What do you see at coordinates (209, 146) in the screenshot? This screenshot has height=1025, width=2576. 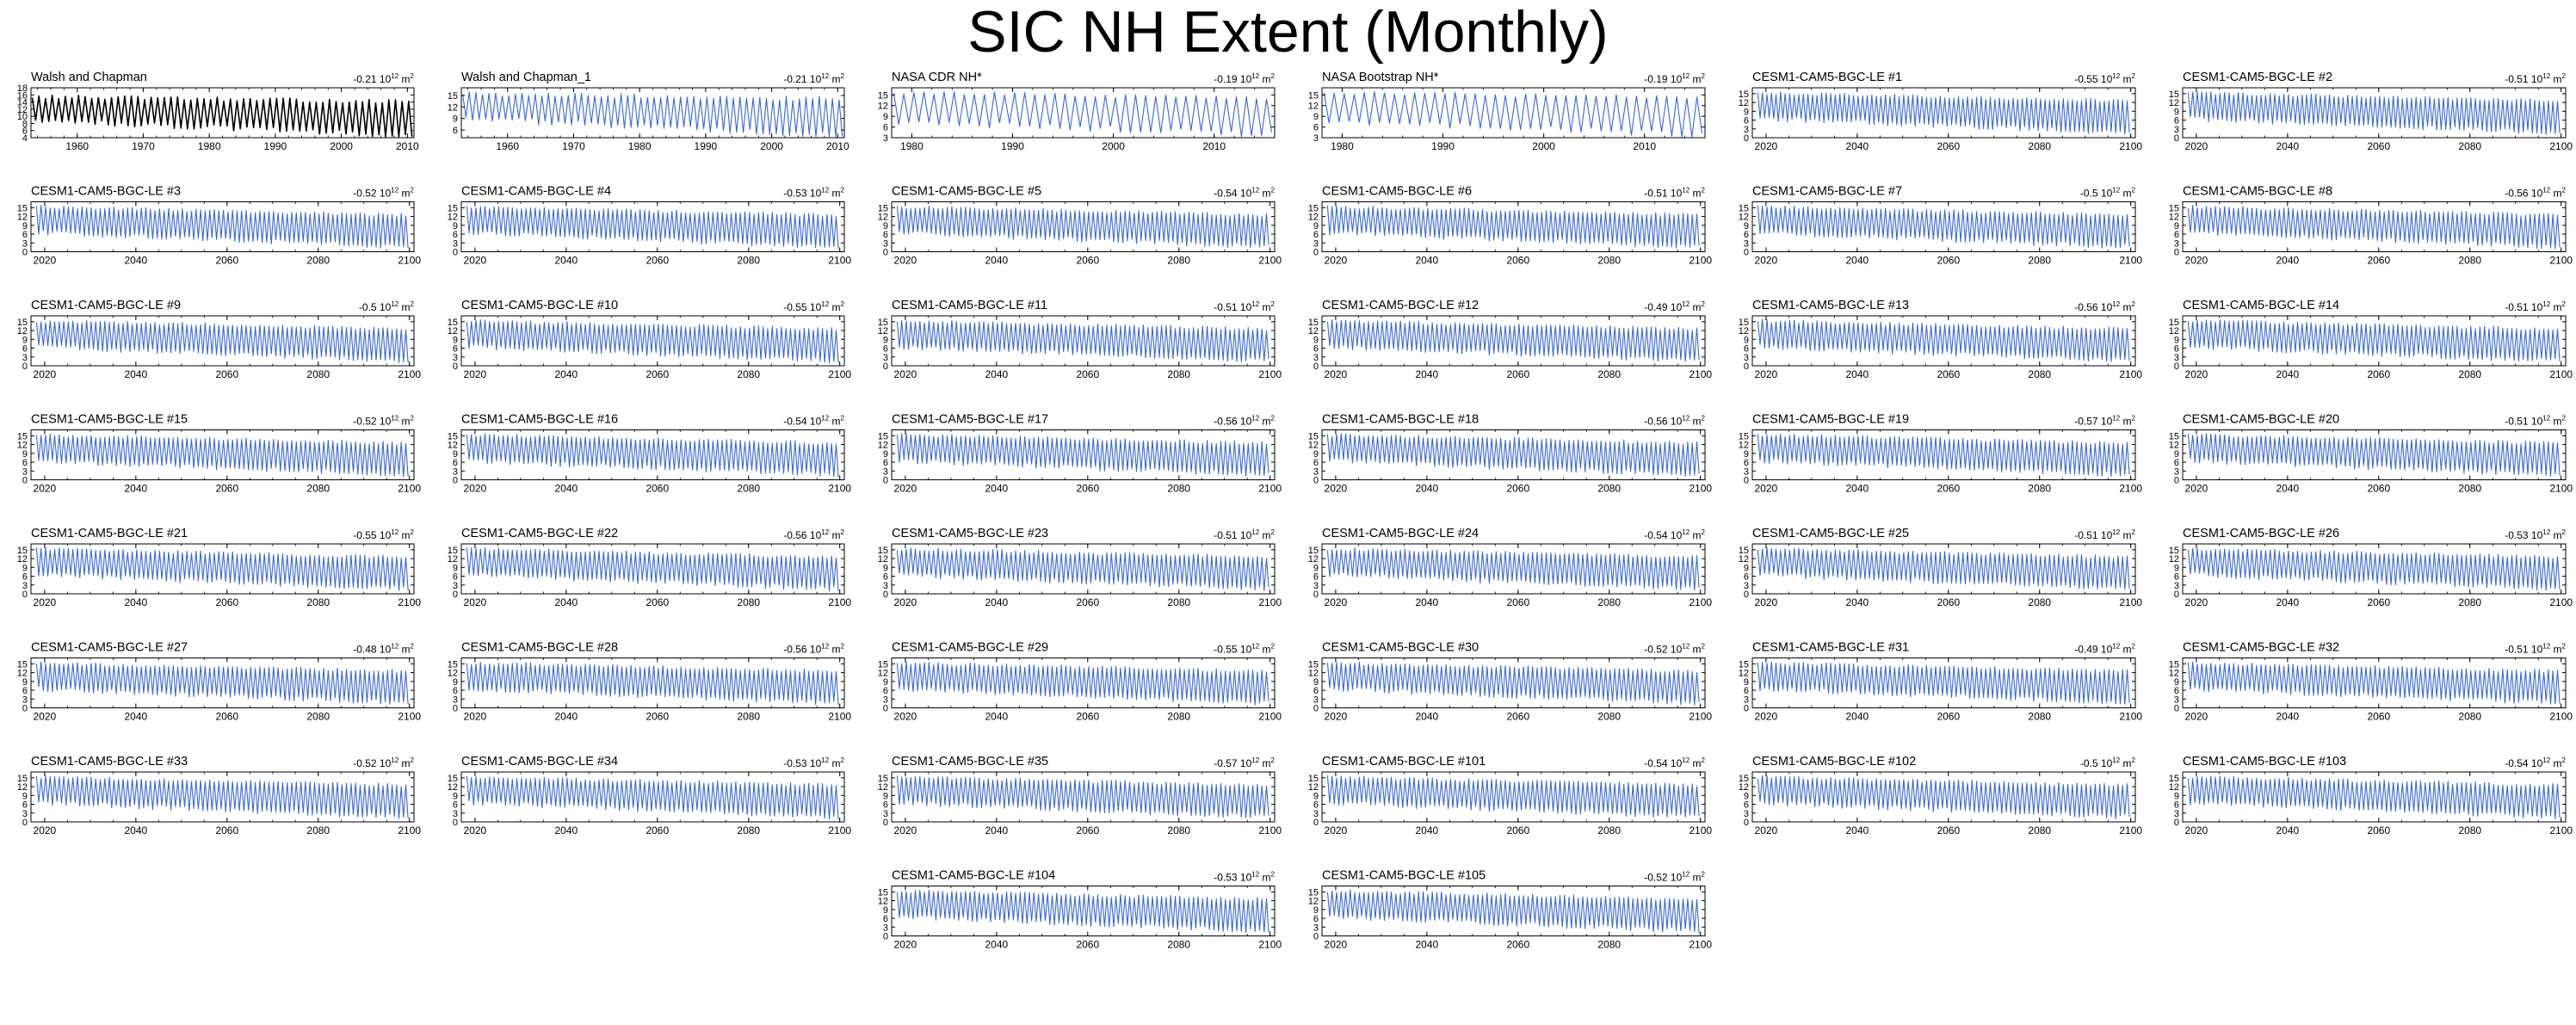 I see `x-tick-label: 1980` at bounding box center [209, 146].